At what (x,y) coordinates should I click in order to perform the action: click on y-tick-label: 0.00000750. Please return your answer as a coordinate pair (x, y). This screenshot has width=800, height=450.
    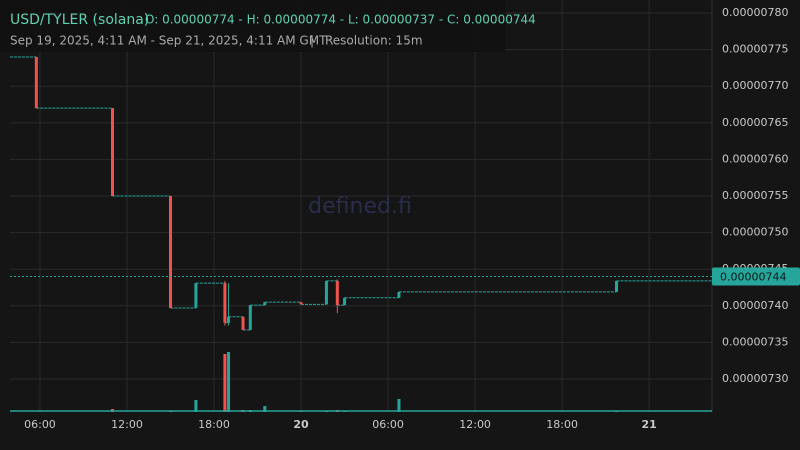
    Looking at the image, I should click on (755, 232).